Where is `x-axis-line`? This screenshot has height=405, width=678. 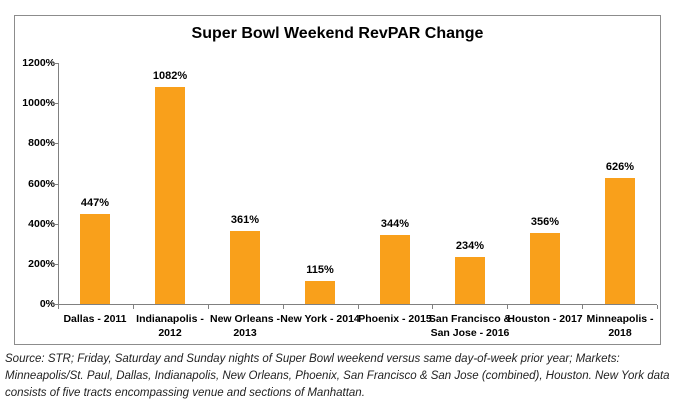 x-axis-line is located at coordinates (357, 304).